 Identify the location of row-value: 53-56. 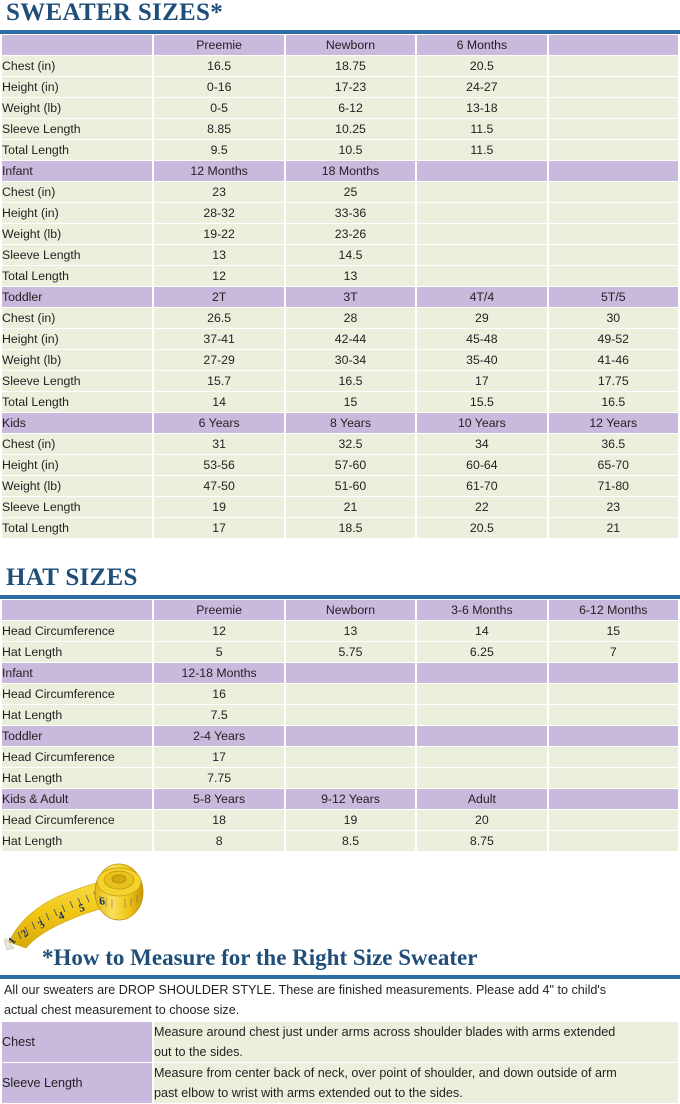
(219, 465).